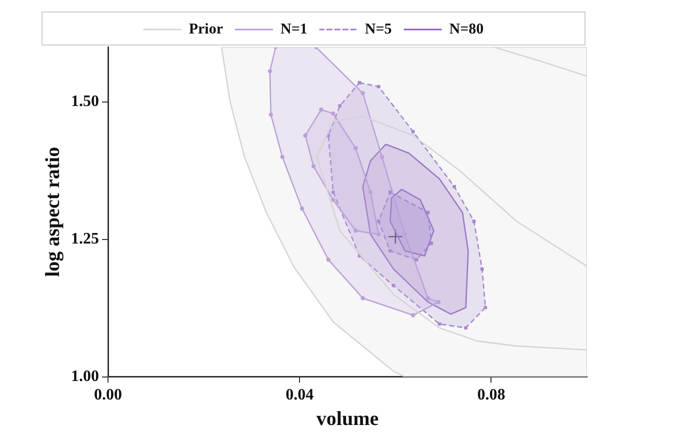 The height and width of the screenshot is (432, 697). Describe the element at coordinates (53, 211) in the screenshot. I see `y-axis-title: log aspect ratio` at that location.